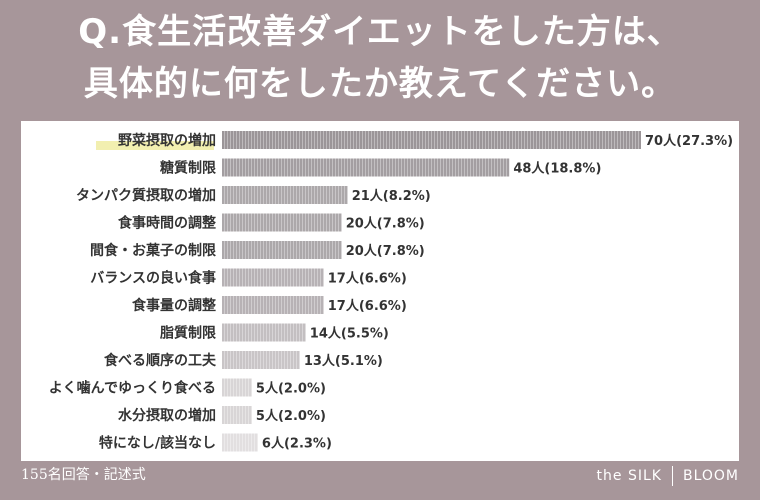 This screenshot has height=500, width=760. Describe the element at coordinates (349, 334) in the screenshot. I see `value-label: 14人(5.5%)` at that location.